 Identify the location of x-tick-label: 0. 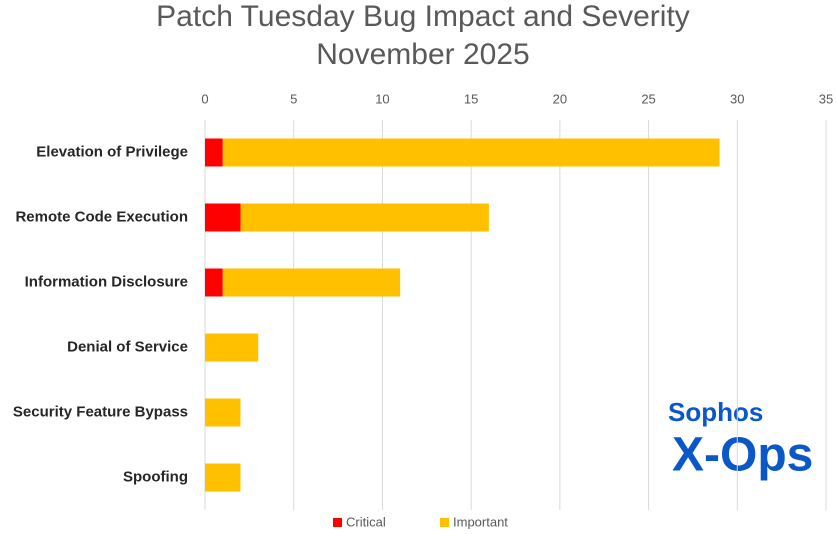
(204, 98).